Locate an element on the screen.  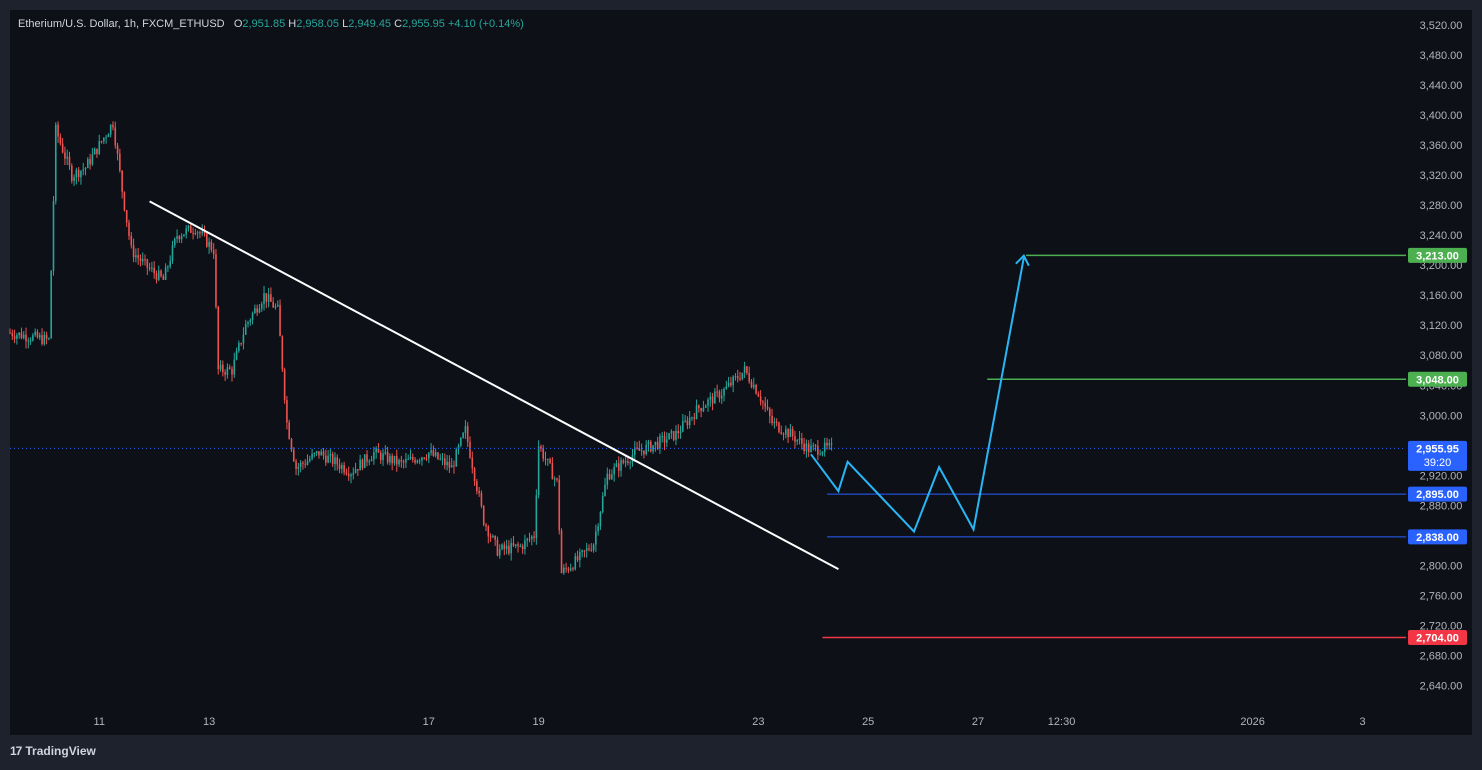
price-tick-label: 3,280.00 is located at coordinates (1441, 206).